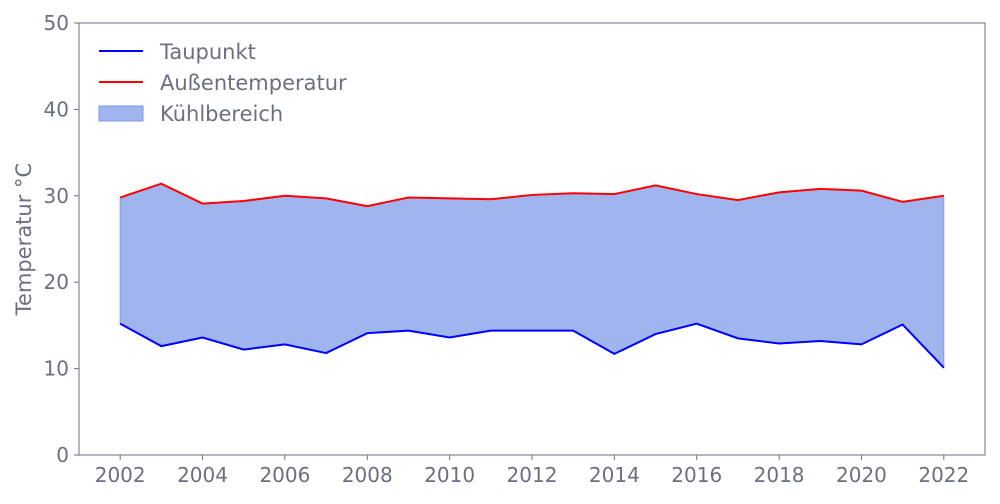 The height and width of the screenshot is (504, 1000). Describe the element at coordinates (121, 113) in the screenshot. I see `legend-swatch-kuehlbereich` at that location.